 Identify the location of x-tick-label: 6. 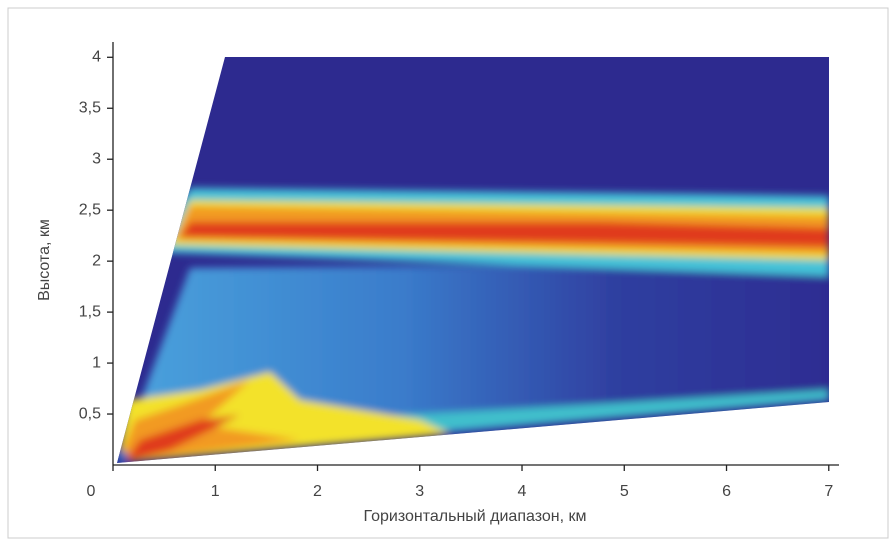
(726, 491).